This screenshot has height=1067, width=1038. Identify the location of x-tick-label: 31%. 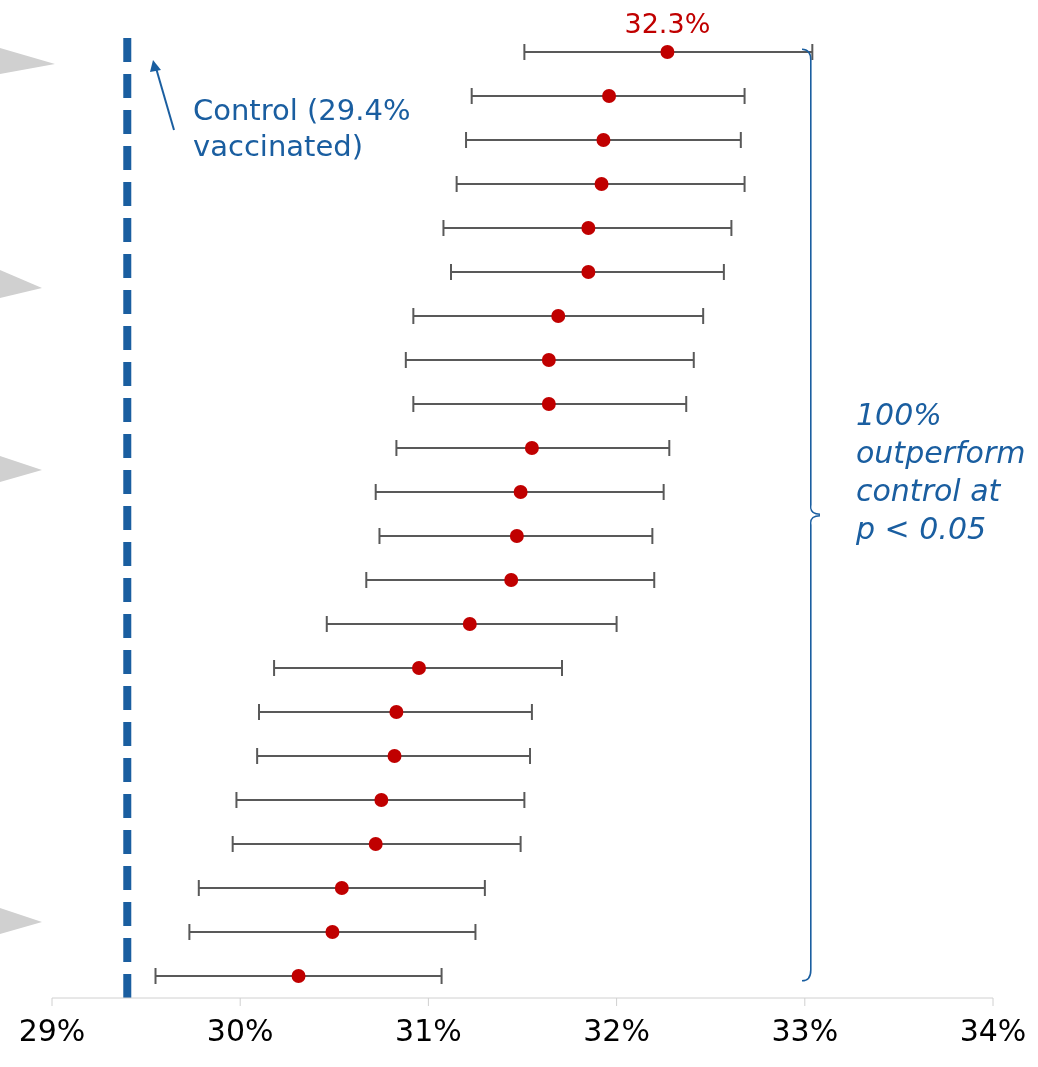
(428, 1031).